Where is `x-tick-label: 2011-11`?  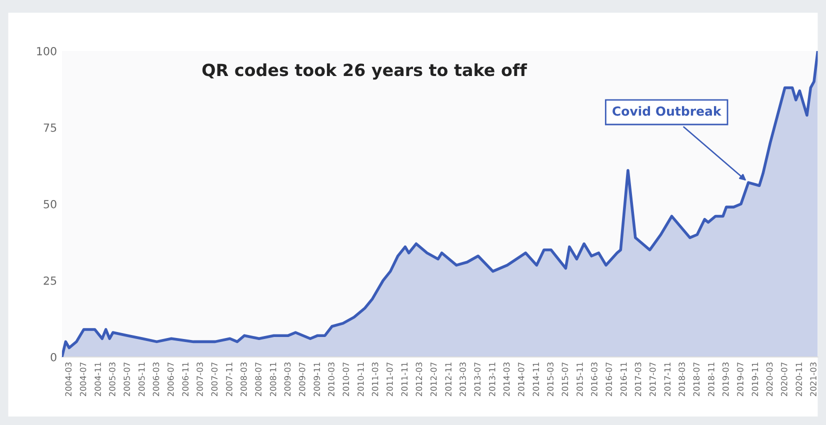
x-tick-label: 2011-11 is located at coordinates (404, 379).